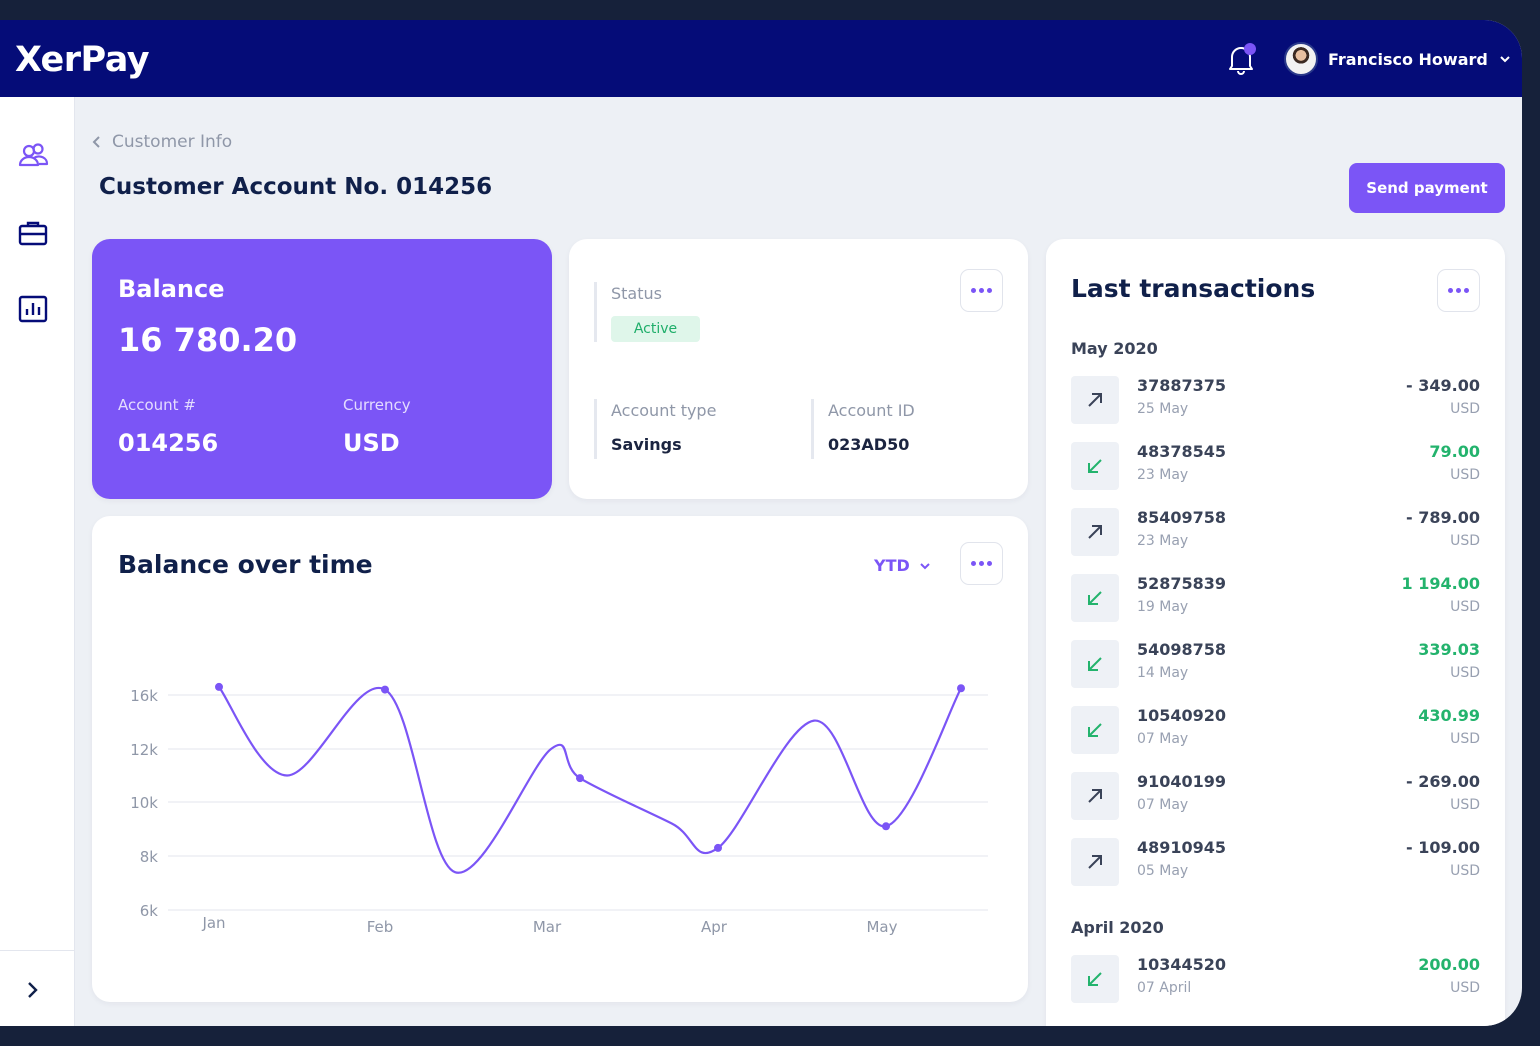  I want to click on transaction-date: 23 May, so click(1163, 541).